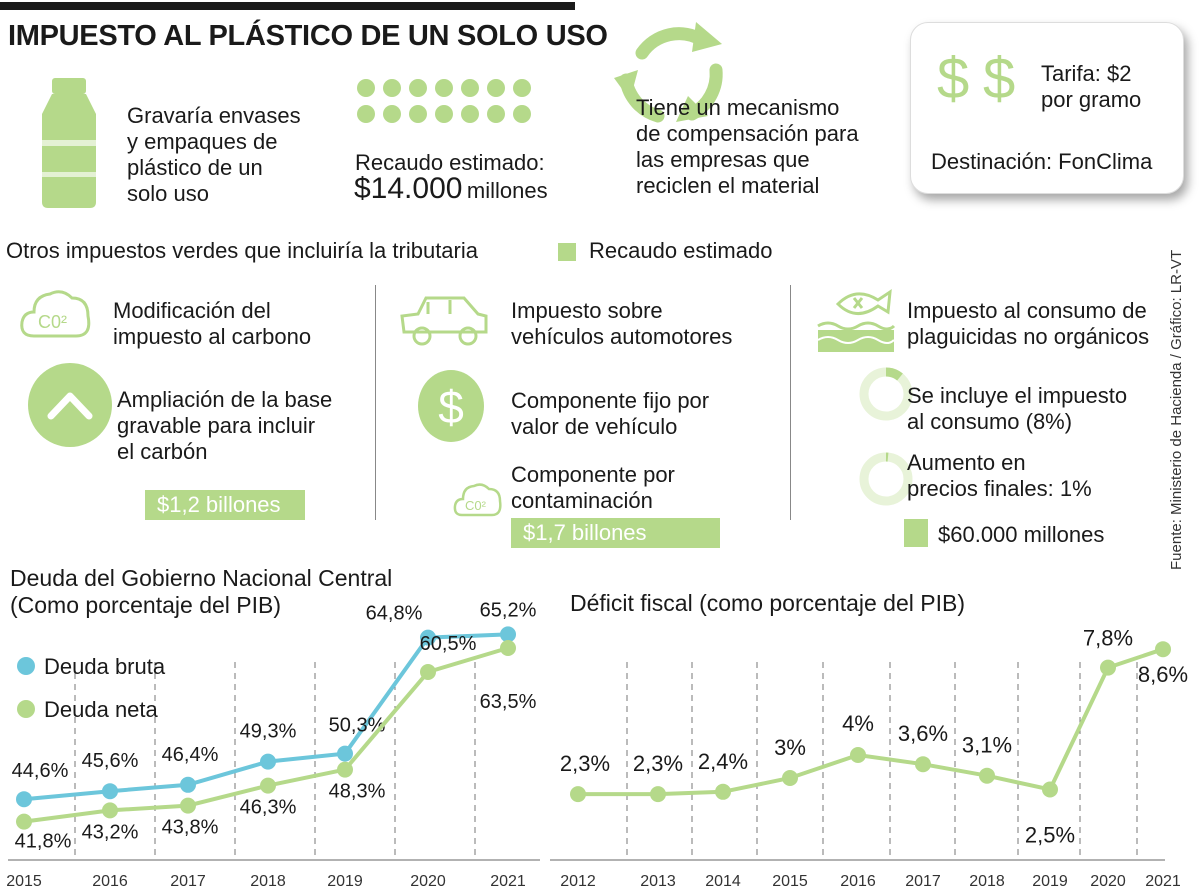 This screenshot has height=891, width=1200. I want to click on legend-label: Deuda bruta, so click(105, 666).